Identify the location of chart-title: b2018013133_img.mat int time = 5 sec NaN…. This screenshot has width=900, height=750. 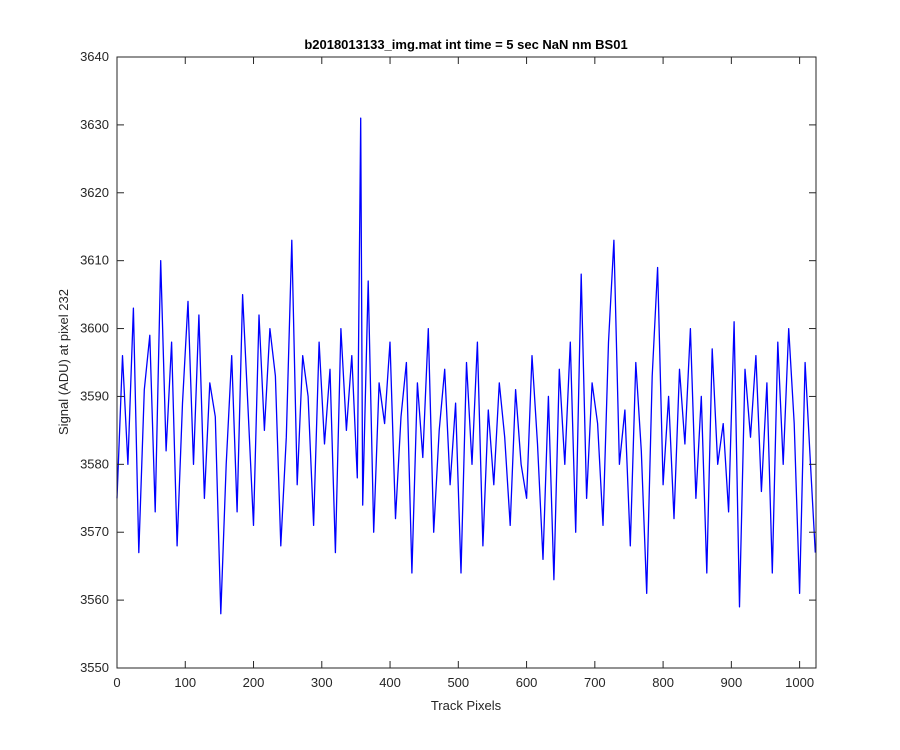
(465, 44).